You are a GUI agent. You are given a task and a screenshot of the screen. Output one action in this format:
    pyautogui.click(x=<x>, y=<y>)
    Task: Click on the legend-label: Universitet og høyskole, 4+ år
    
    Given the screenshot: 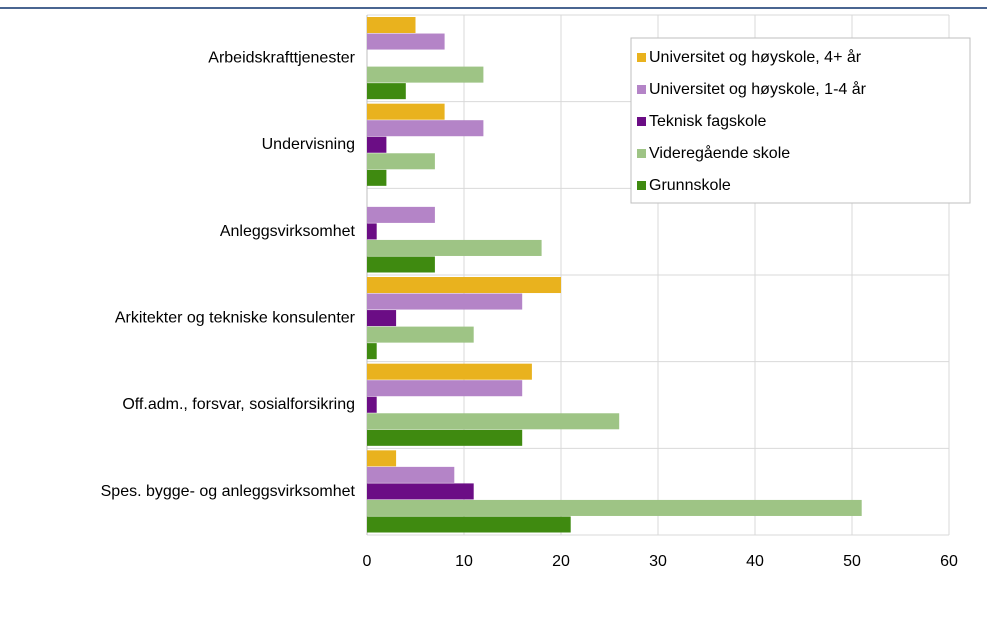 What is the action you would take?
    pyautogui.click(x=755, y=57)
    